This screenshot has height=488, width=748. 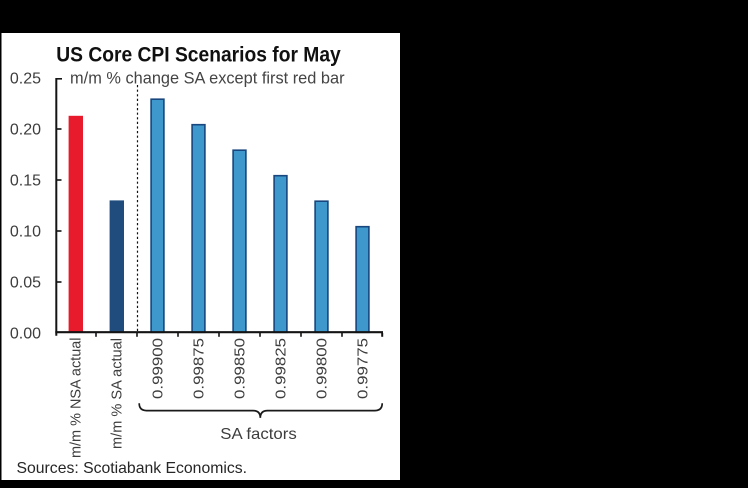 I want to click on svg-text: 0.99875, so click(x=199, y=368).